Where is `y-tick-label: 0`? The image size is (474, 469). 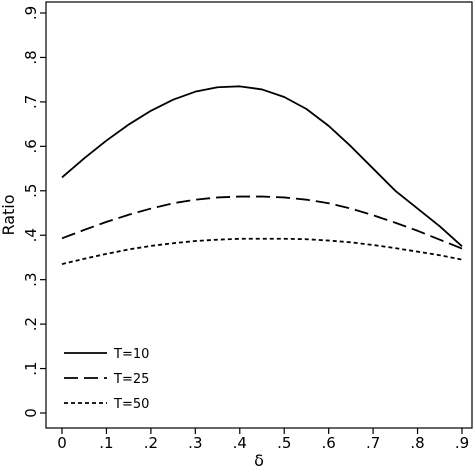
y-tick-label: 0 is located at coordinates (31, 413).